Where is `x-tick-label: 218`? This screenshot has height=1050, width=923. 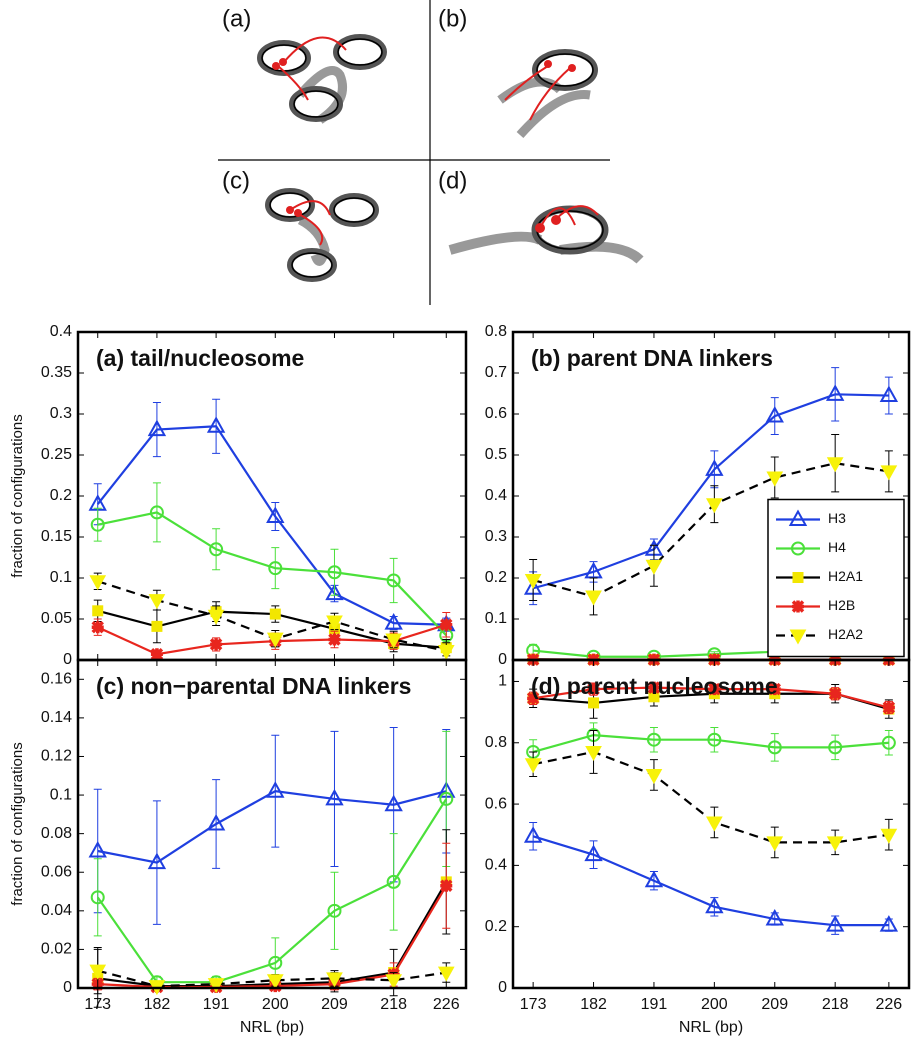 x-tick-label: 218 is located at coordinates (393, 1004).